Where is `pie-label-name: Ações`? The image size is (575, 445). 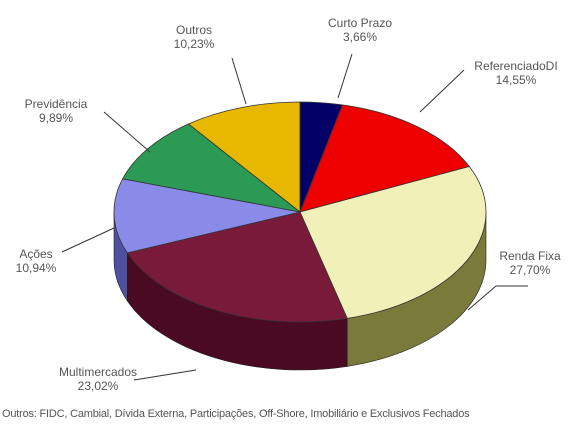 pie-label-name: Ações is located at coordinates (35, 254).